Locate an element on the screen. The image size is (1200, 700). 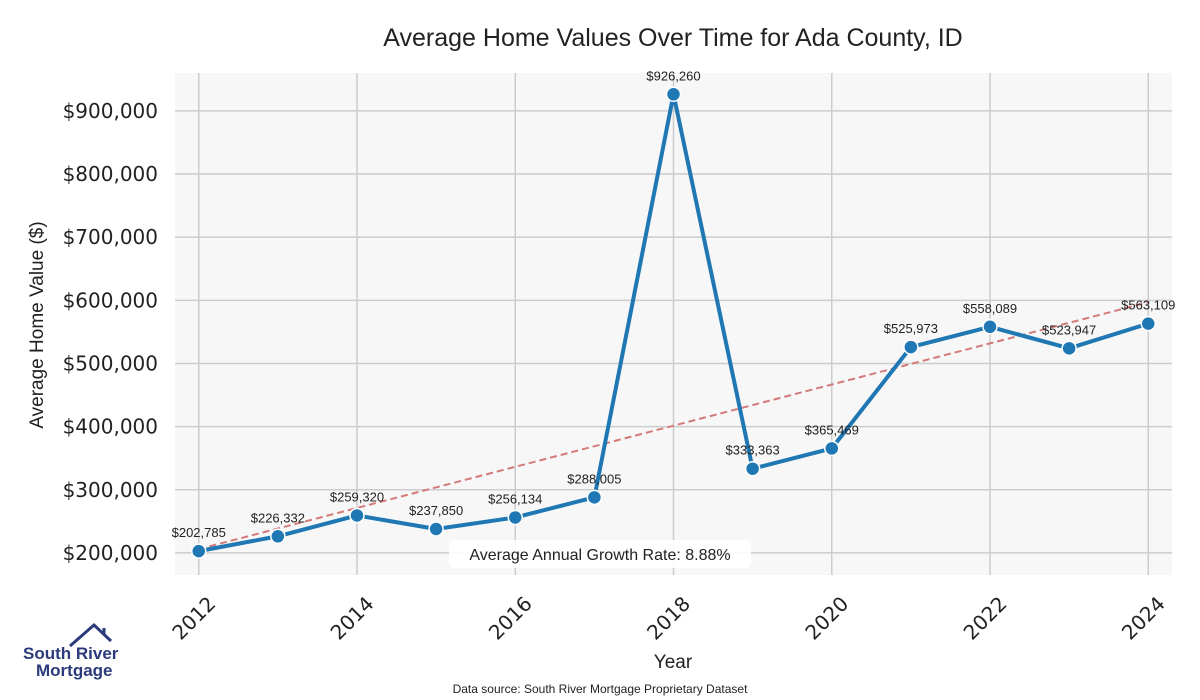
data-label: $333,363 is located at coordinates (753, 450).